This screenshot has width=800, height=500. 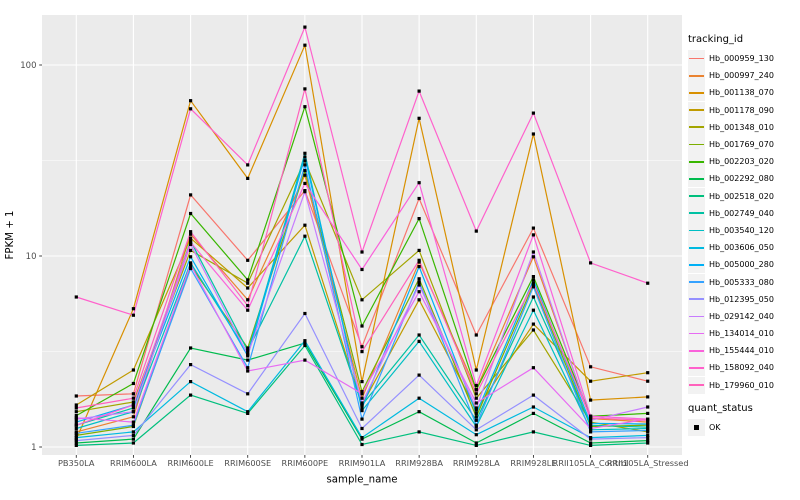 I want to click on legend-item-label: Hb_001769_070, so click(x=741, y=145).